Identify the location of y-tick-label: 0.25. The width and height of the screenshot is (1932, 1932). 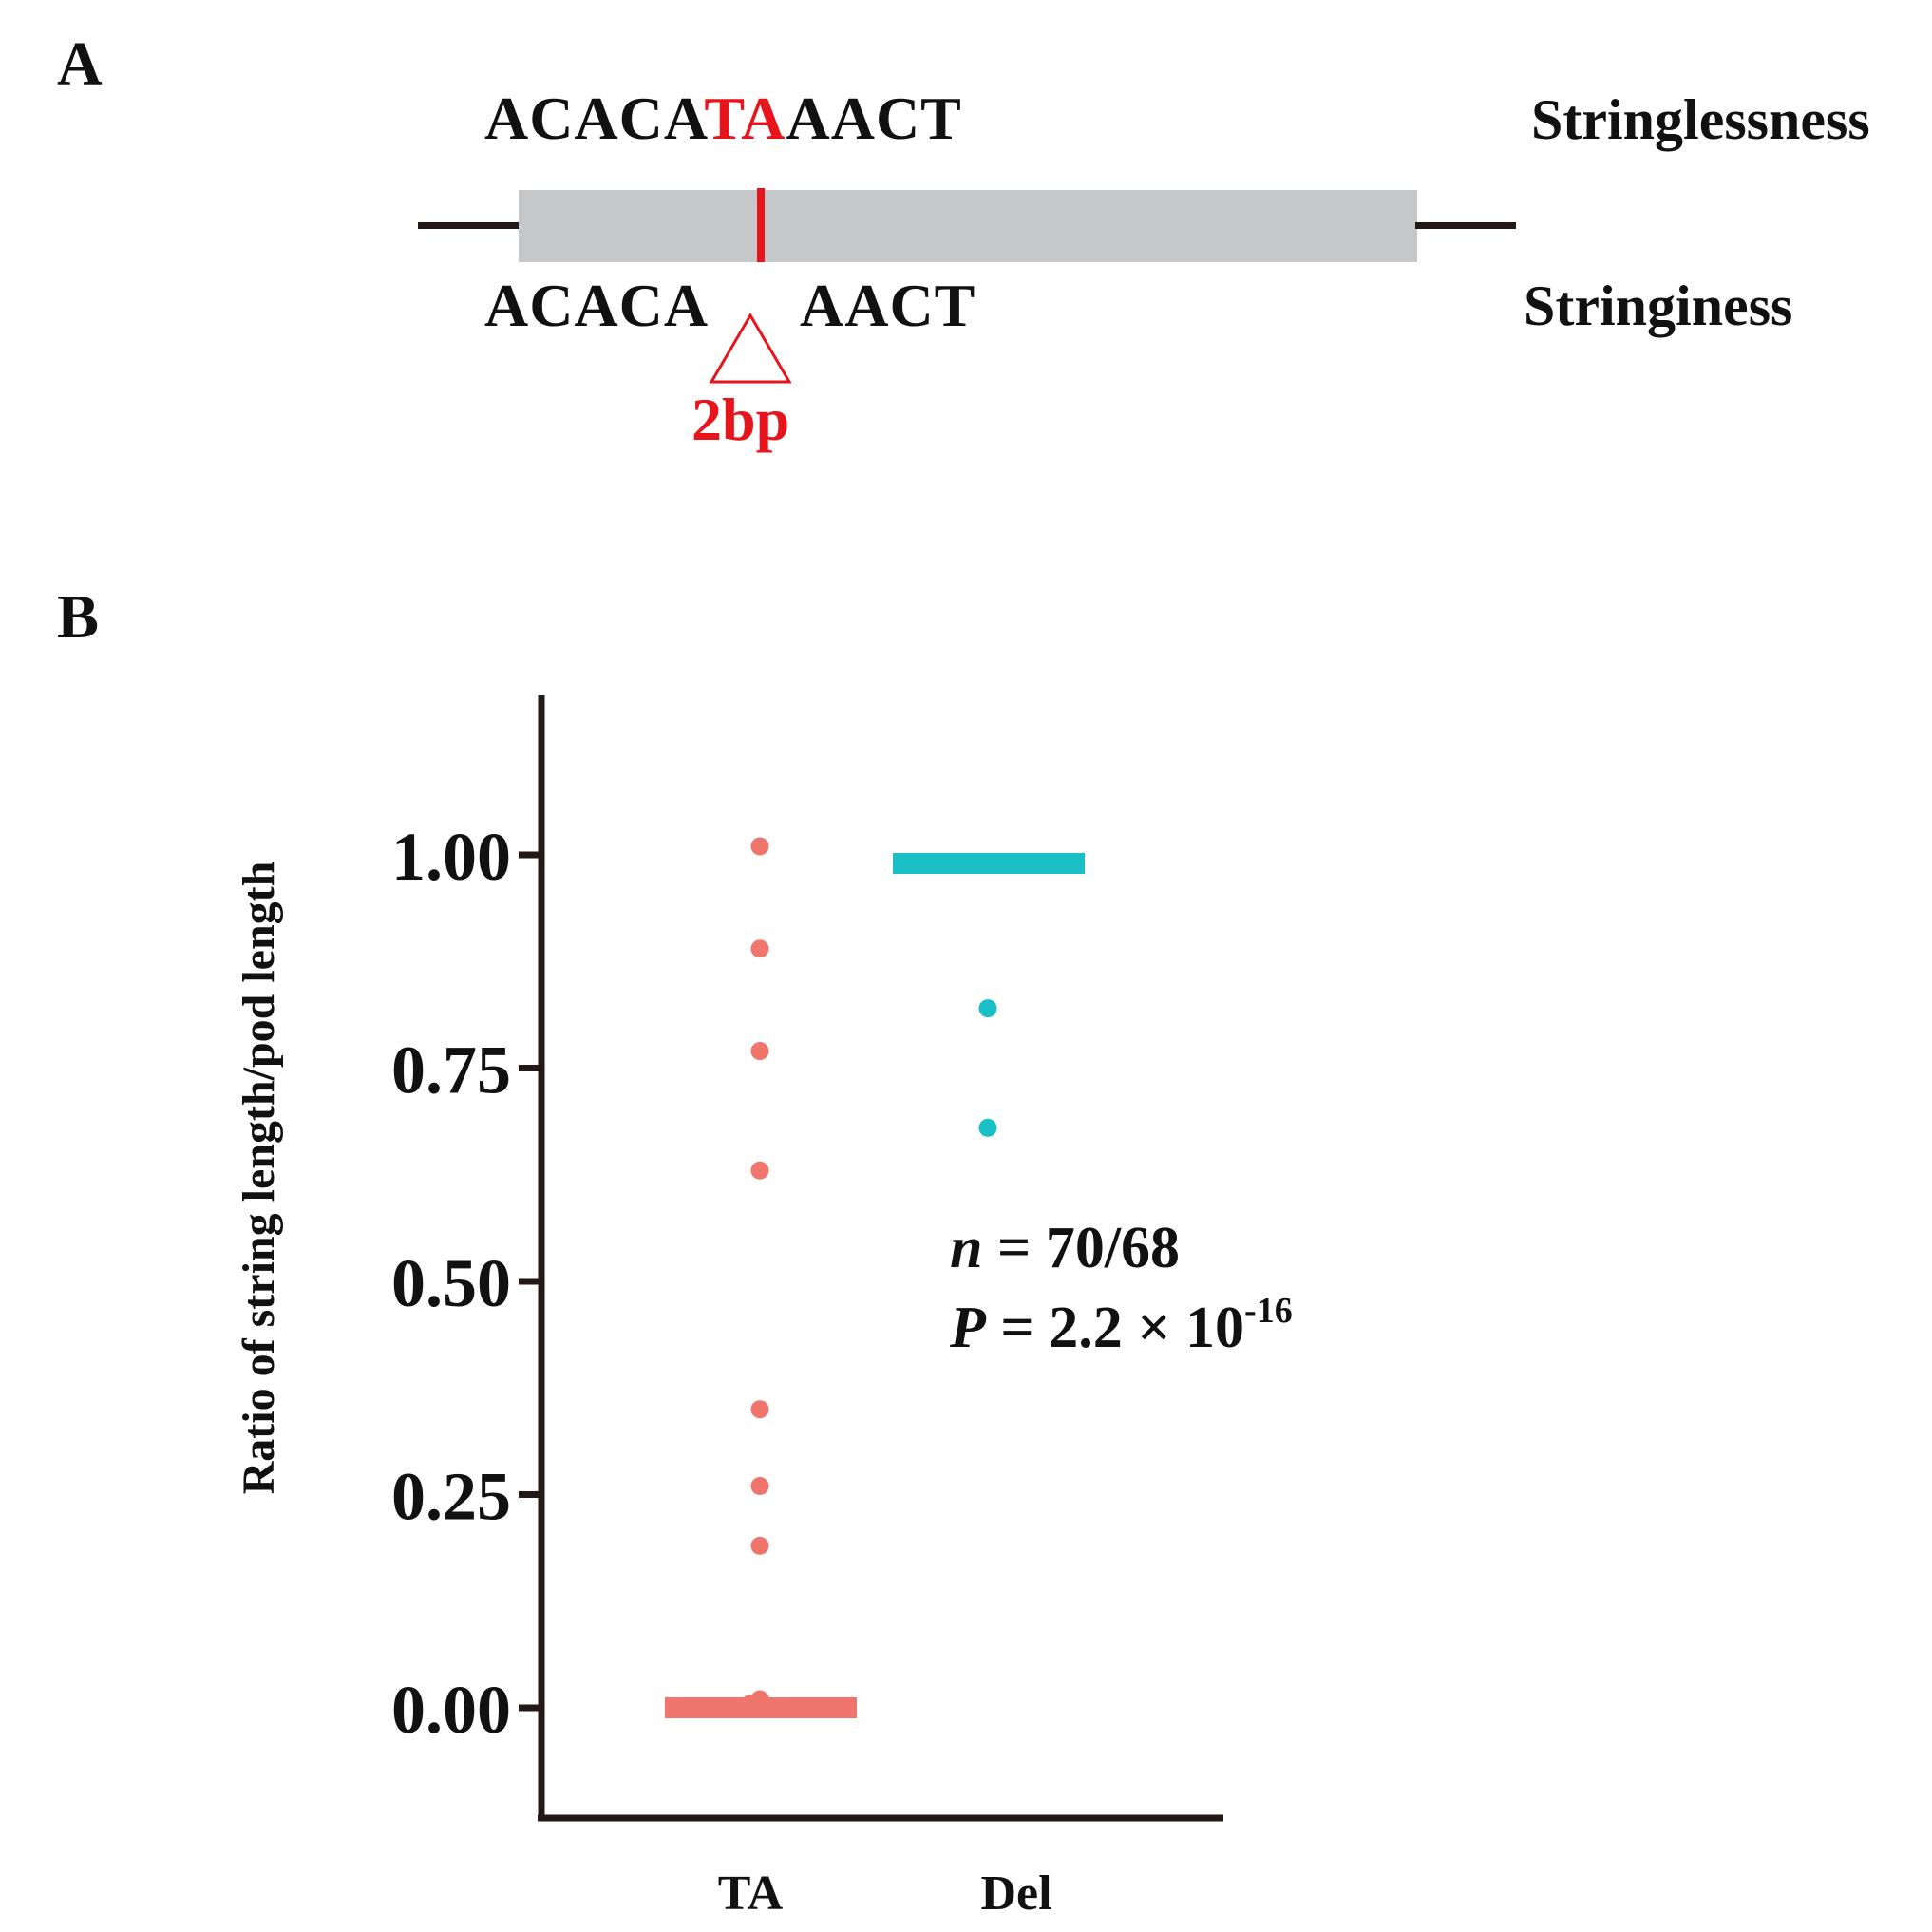
(451, 1497).